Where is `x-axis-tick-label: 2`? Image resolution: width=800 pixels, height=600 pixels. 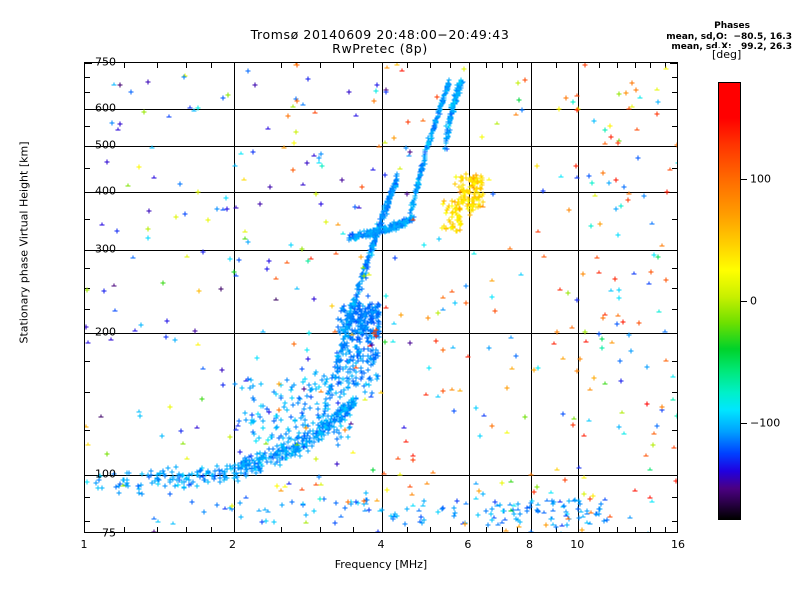 x-axis-tick-label: 2 is located at coordinates (232, 544).